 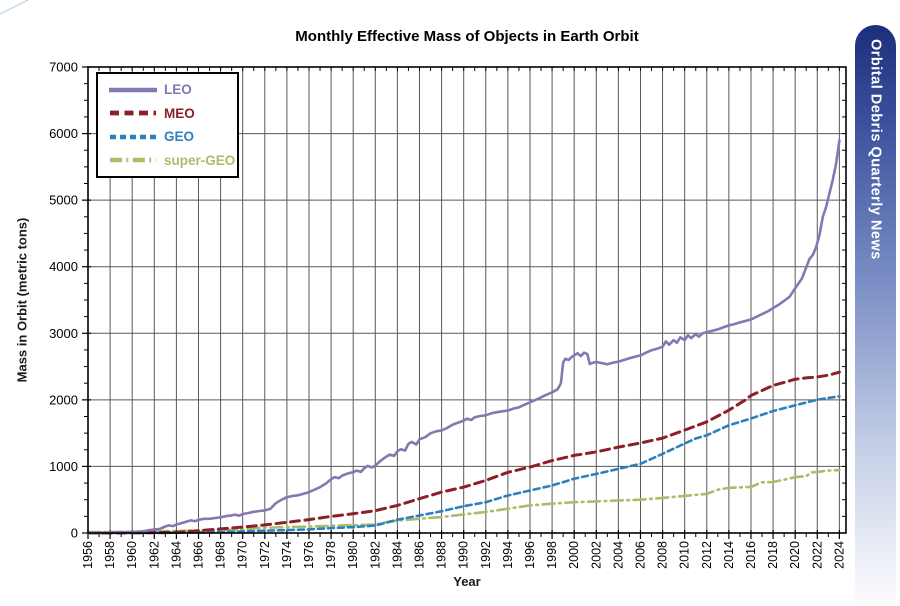 I want to click on legend-item-super-geo: super-GEO, so click(x=172, y=160).